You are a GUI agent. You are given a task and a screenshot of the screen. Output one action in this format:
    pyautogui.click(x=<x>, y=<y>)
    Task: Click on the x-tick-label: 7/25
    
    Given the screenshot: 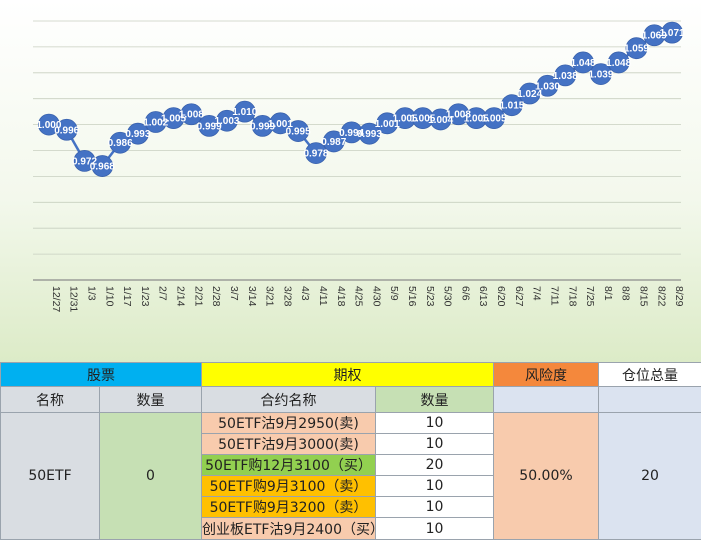 What is the action you would take?
    pyautogui.click(x=590, y=296)
    